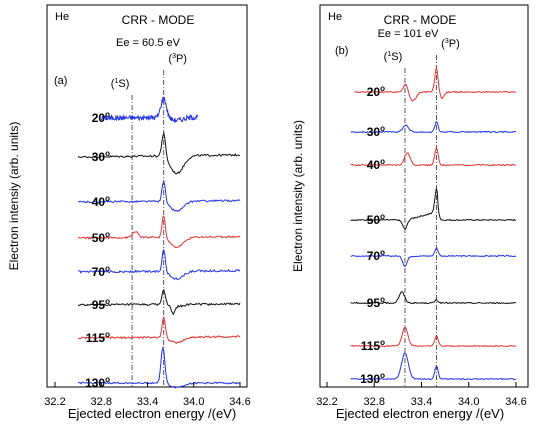 Image resolution: width=550 pixels, height=428 pixels. Describe the element at coordinates (14, 196) in the screenshot. I see `y-axis-title: Electron intensiy (arb. units)` at that location.